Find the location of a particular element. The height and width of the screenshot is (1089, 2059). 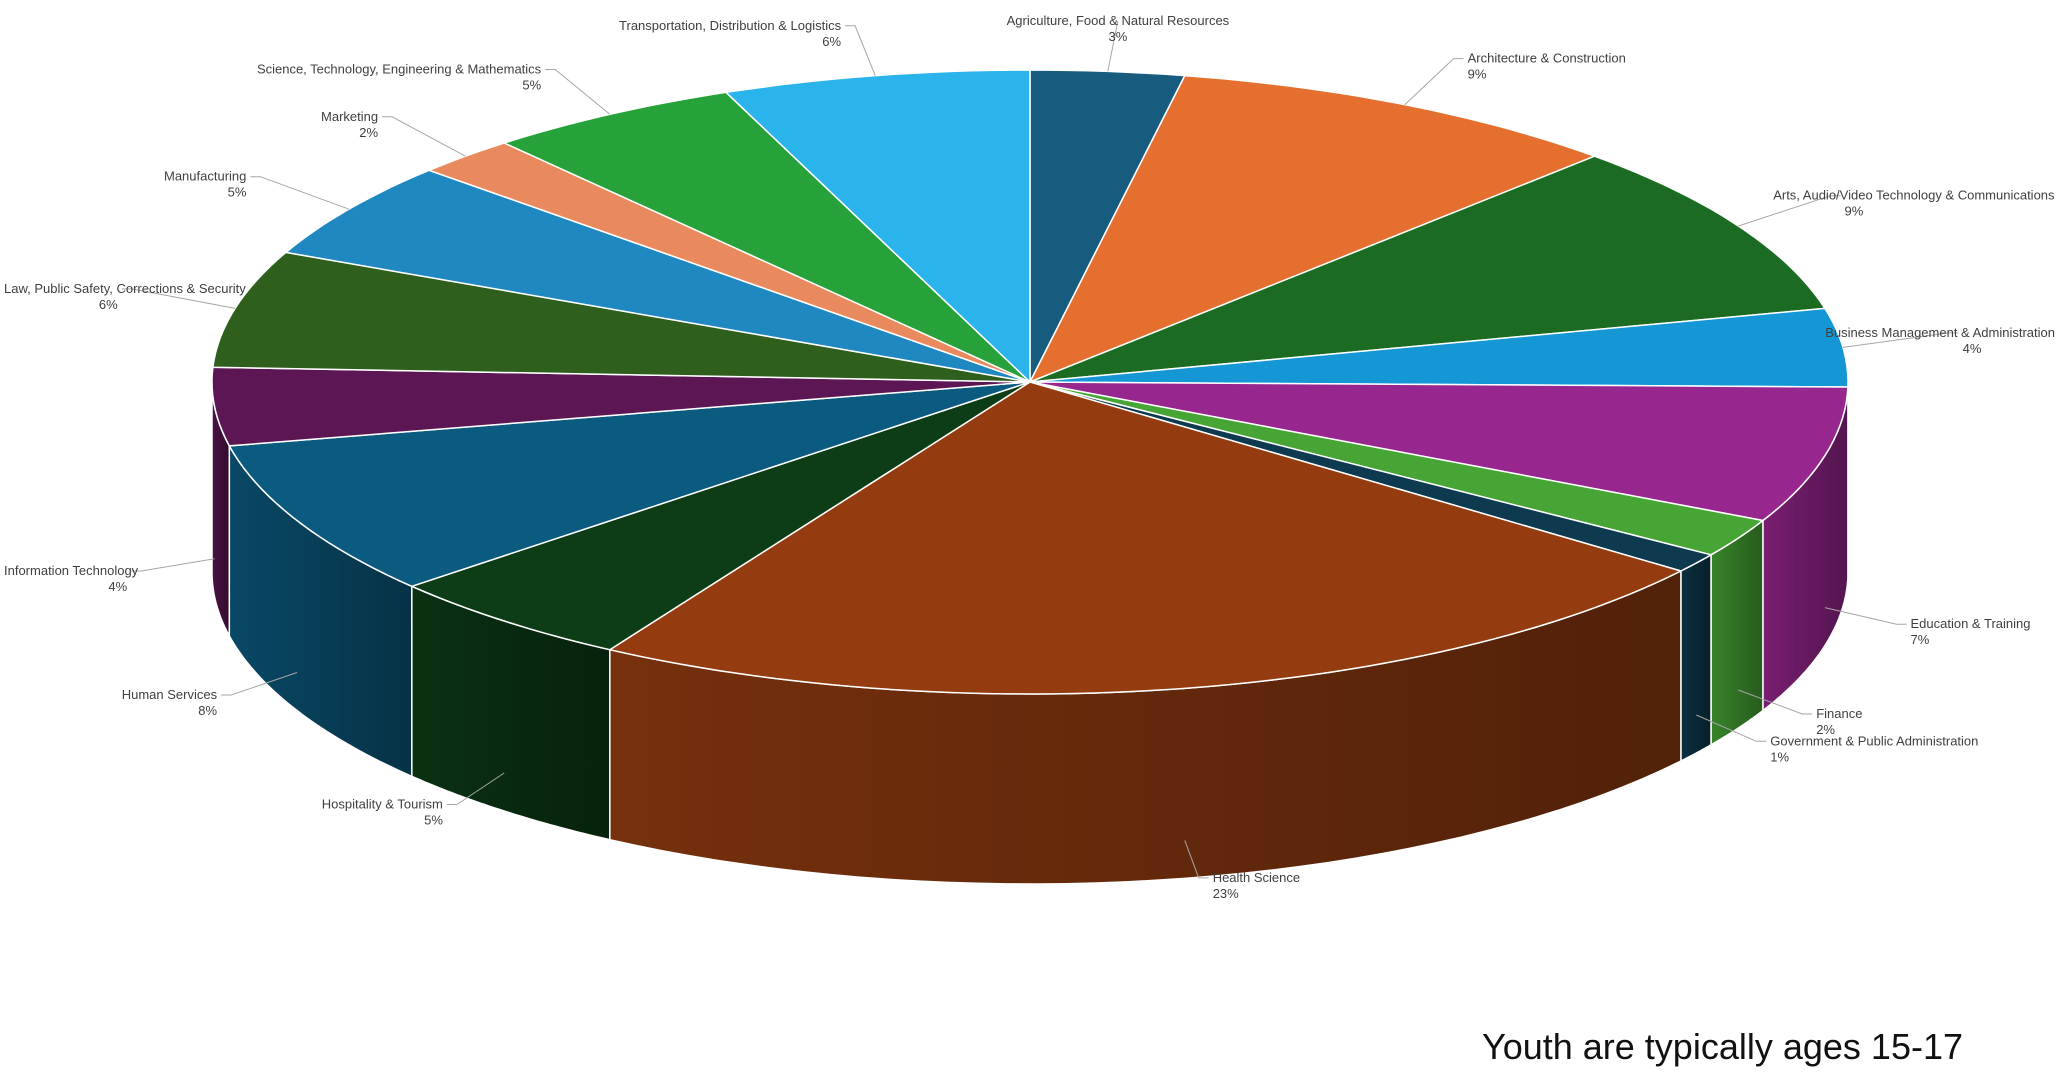

leader-line-business-management-and-administration is located at coordinates (1900, 340).